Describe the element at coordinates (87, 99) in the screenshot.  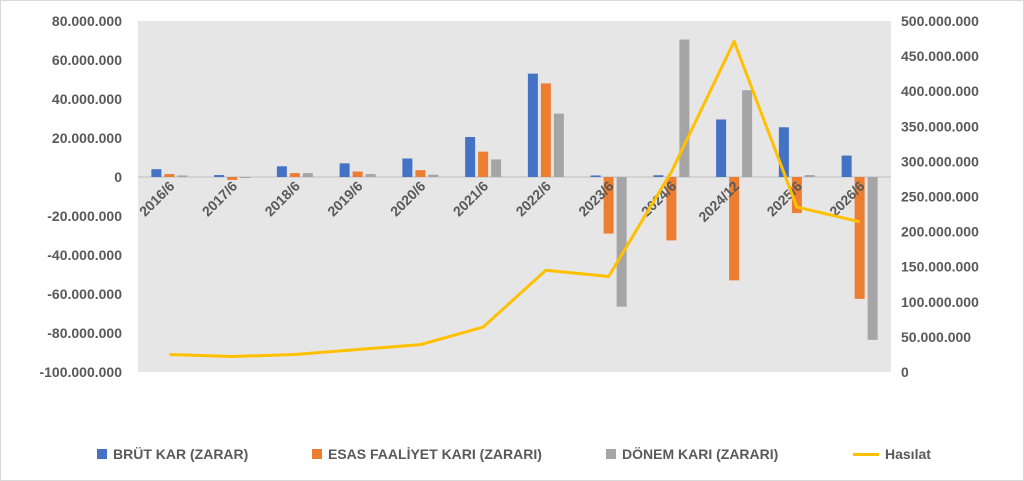
I see `y-left-tick-label: 40.000.000` at that location.